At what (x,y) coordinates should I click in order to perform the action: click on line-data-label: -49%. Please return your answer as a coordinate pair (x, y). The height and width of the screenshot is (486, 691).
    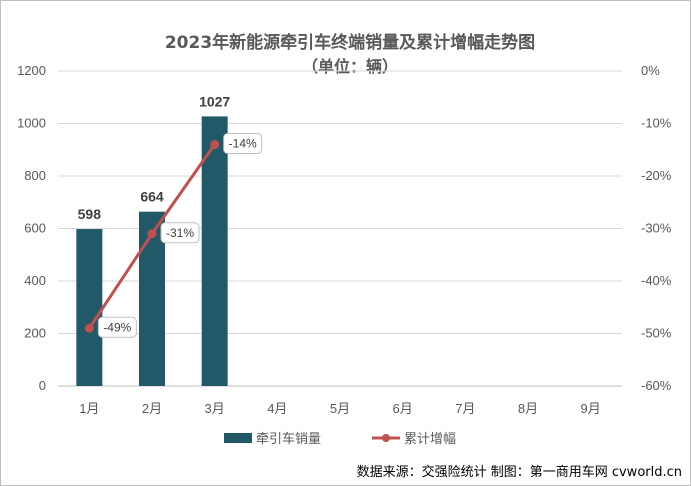
    Looking at the image, I should click on (117, 327).